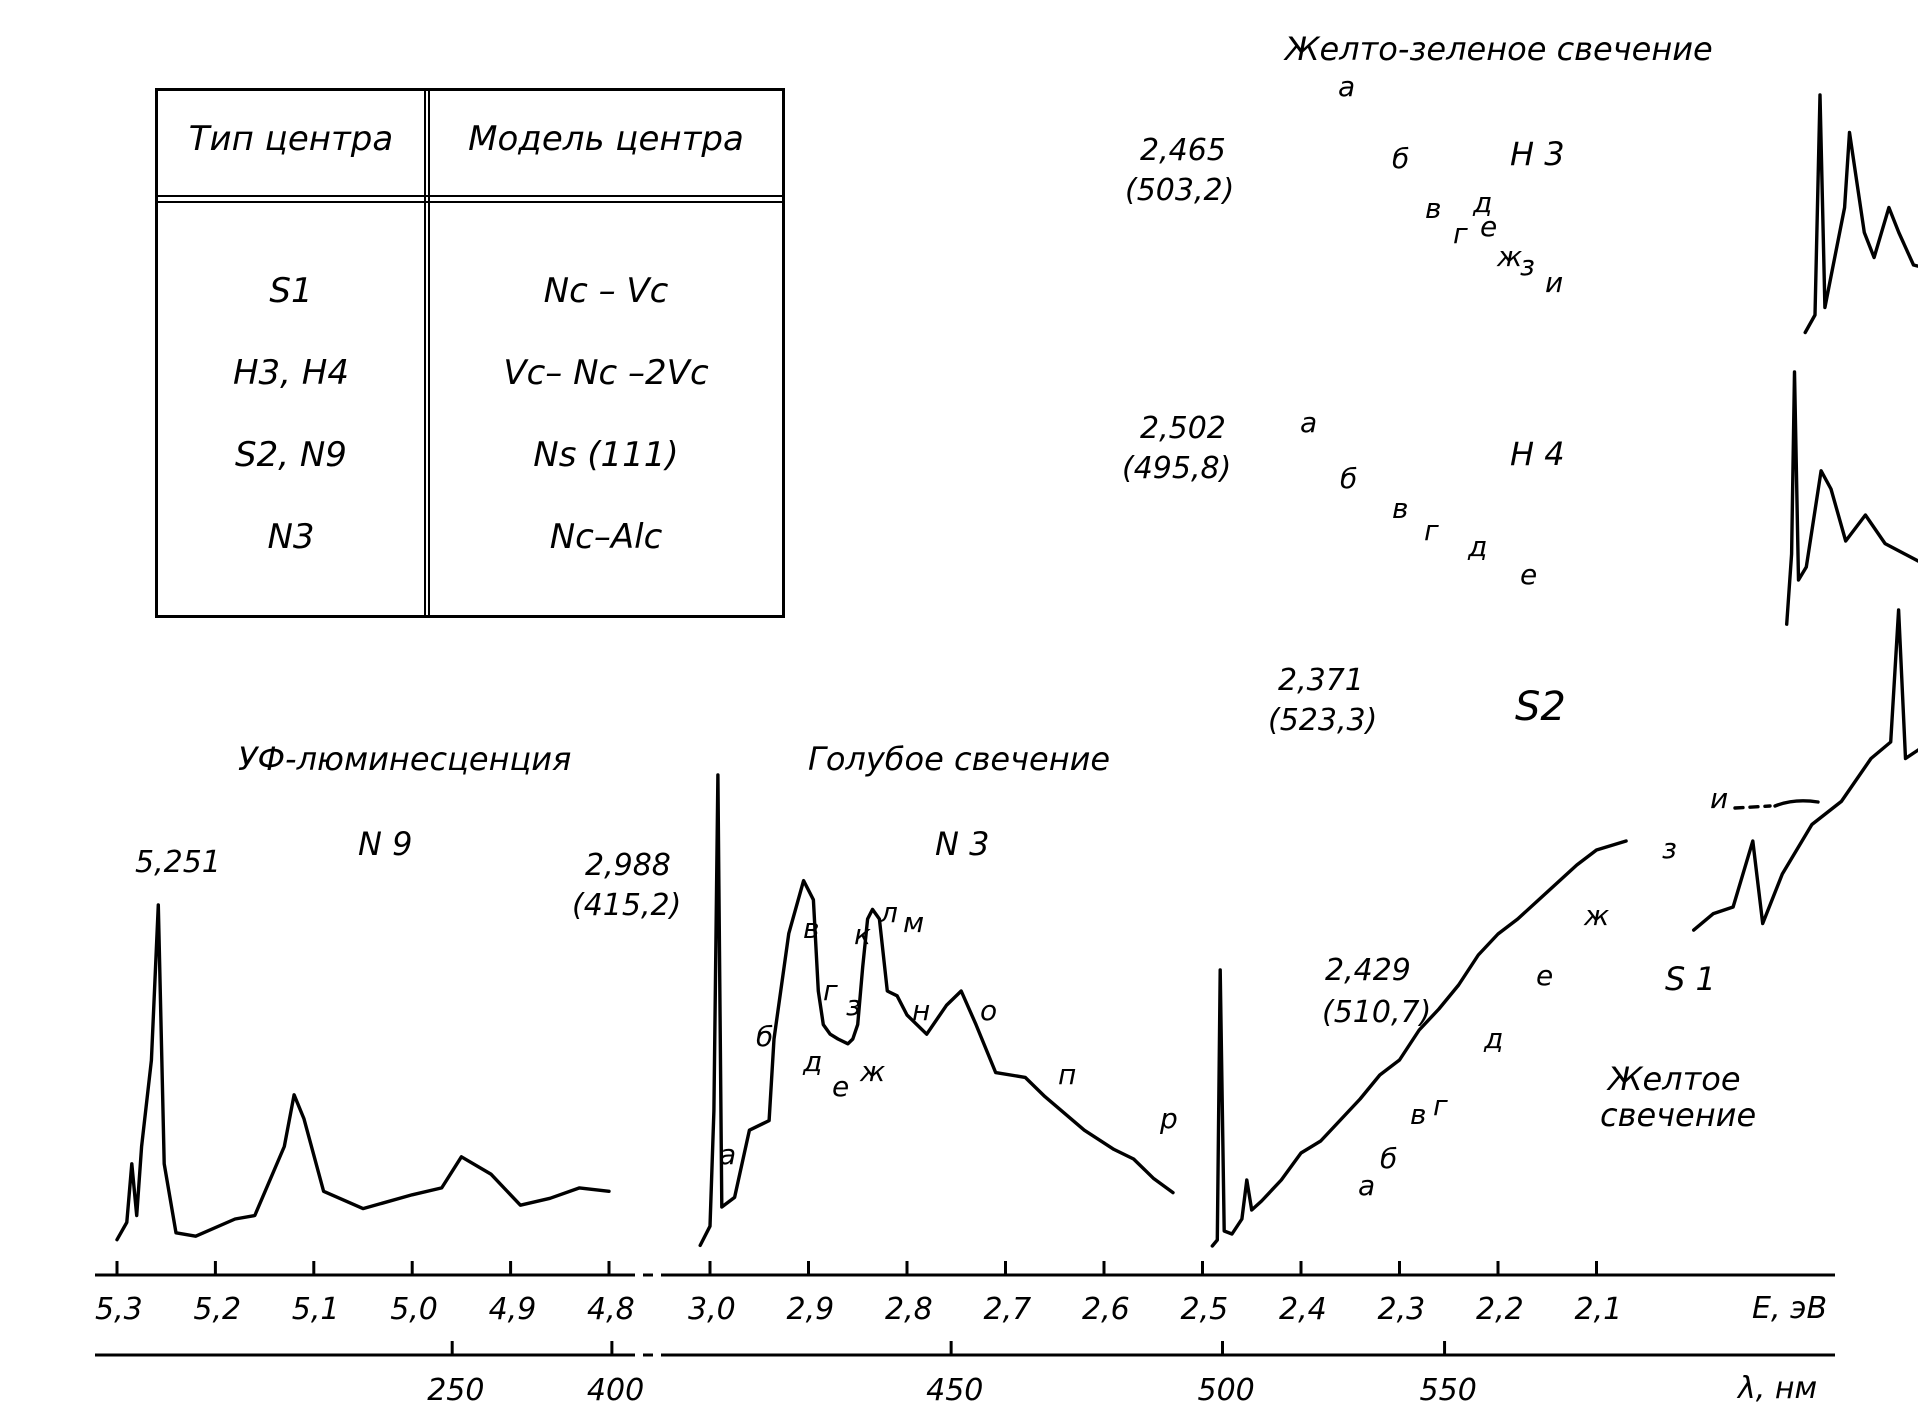 Image resolution: width=1918 pixels, height=1410 pixels. What do you see at coordinates (862, 934) in the screenshot?
I see `line-letter-n3: к` at bounding box center [862, 934].